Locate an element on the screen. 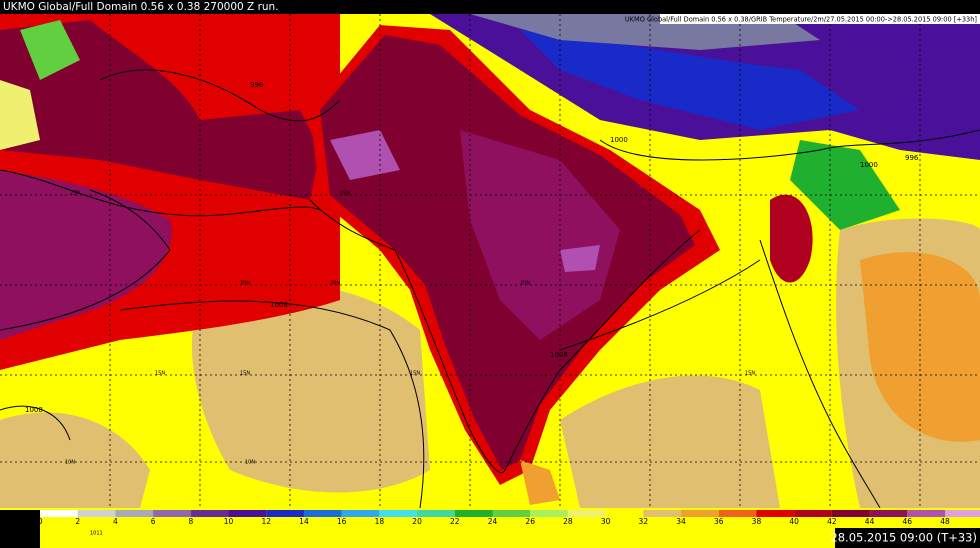  colorbar-label: 20 is located at coordinates (417, 521).